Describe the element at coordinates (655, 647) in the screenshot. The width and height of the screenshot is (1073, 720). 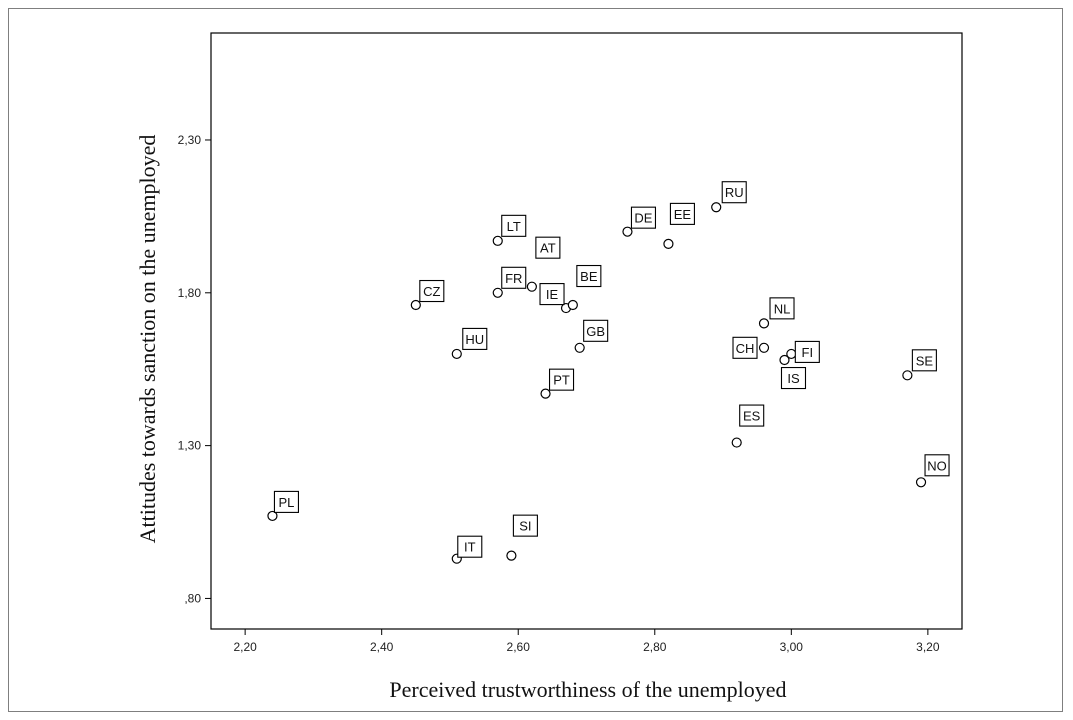
I see `x-tick-label: 2,80` at that location.